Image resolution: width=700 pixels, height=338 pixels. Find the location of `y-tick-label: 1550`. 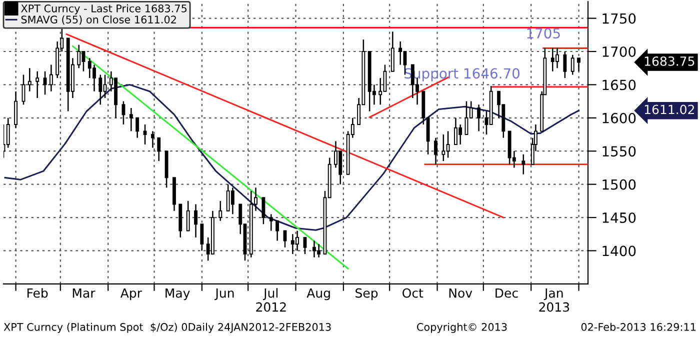

y-tick-label: 1550 is located at coordinates (619, 151).